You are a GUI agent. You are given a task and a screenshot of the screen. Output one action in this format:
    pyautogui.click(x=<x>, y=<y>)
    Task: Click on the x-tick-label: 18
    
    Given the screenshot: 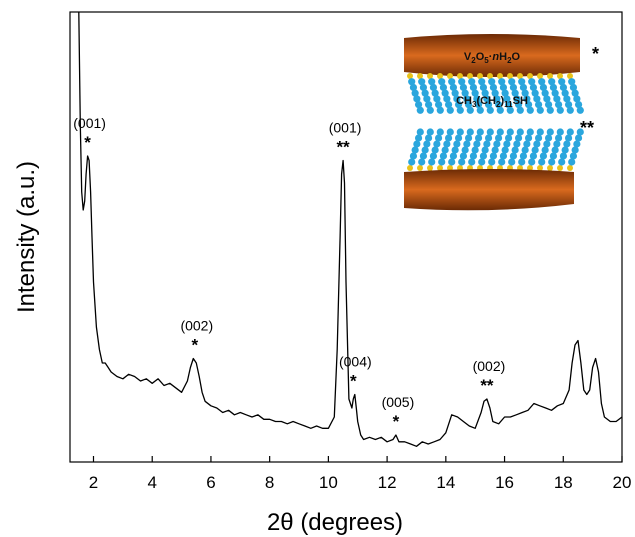 What is the action you would take?
    pyautogui.click(x=563, y=482)
    